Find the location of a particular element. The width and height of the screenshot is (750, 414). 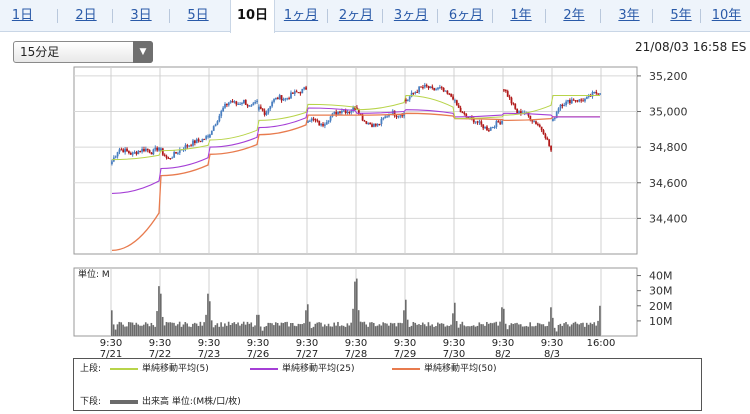

legend-ma25: 単純移動平均(25) is located at coordinates (302, 369).